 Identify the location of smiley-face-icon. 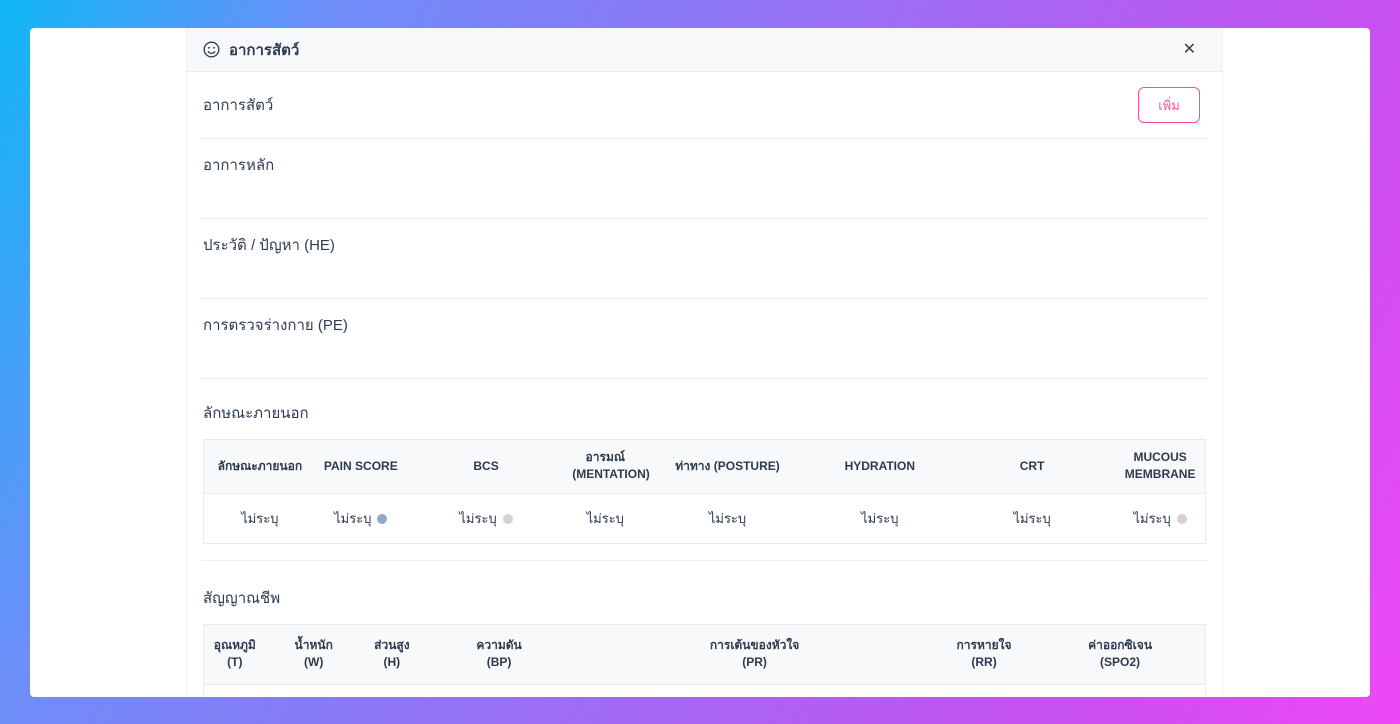
(211, 49).